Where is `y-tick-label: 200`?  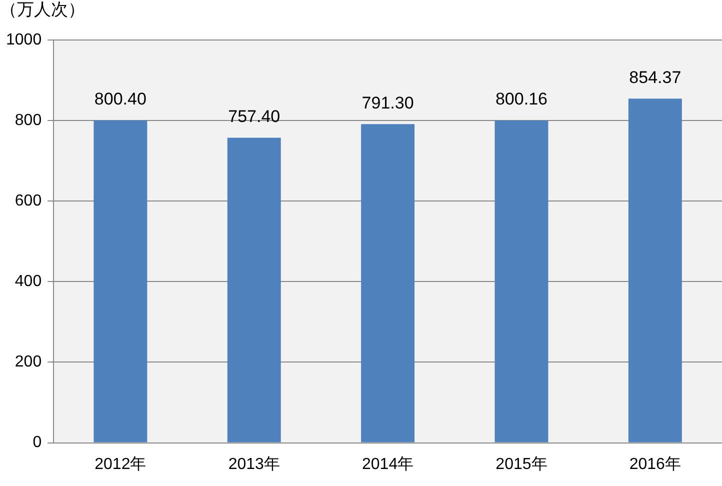
y-tick-label: 200 is located at coordinates (28, 362).